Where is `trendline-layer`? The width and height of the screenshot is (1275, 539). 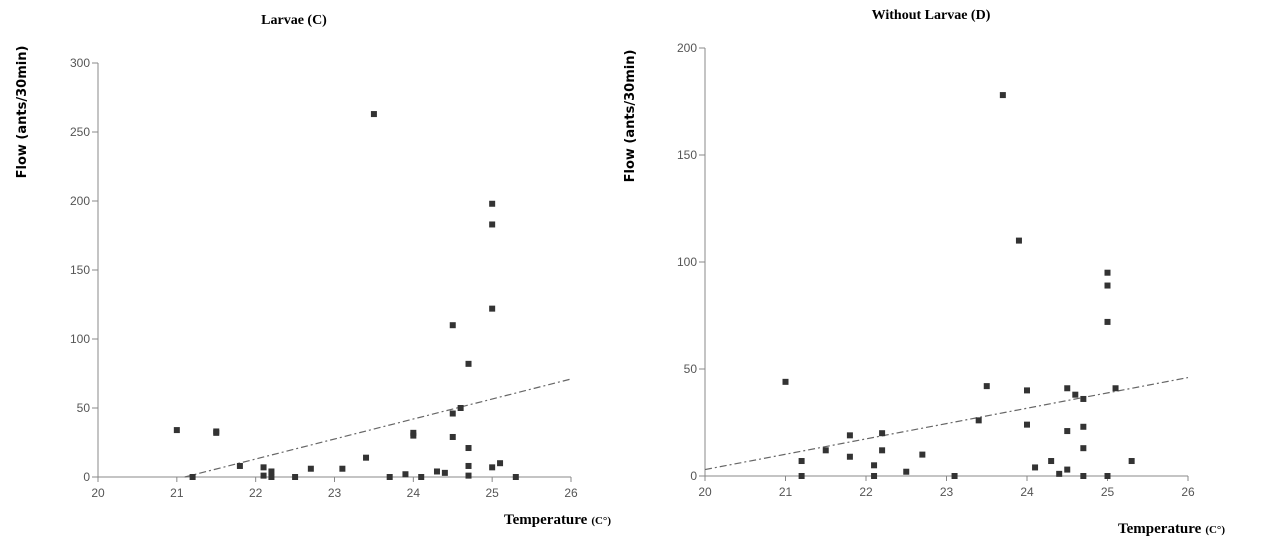 trendline-layer is located at coordinates (946, 423).